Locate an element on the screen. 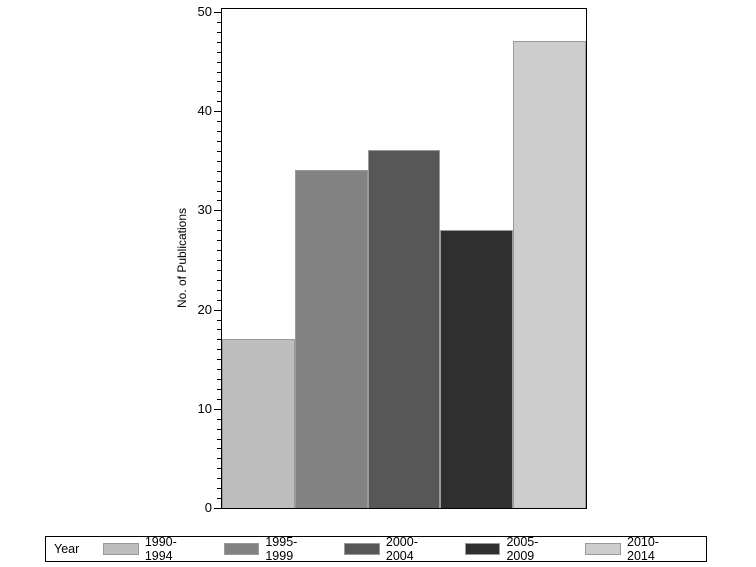 The height and width of the screenshot is (567, 756). legend-item: 2010-2014 is located at coordinates (635, 549).